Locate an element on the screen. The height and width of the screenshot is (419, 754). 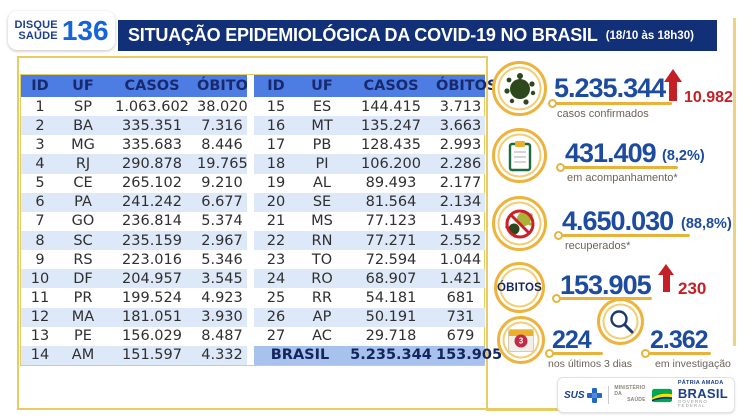
total-obitos: 153.905 is located at coordinates (469, 355).